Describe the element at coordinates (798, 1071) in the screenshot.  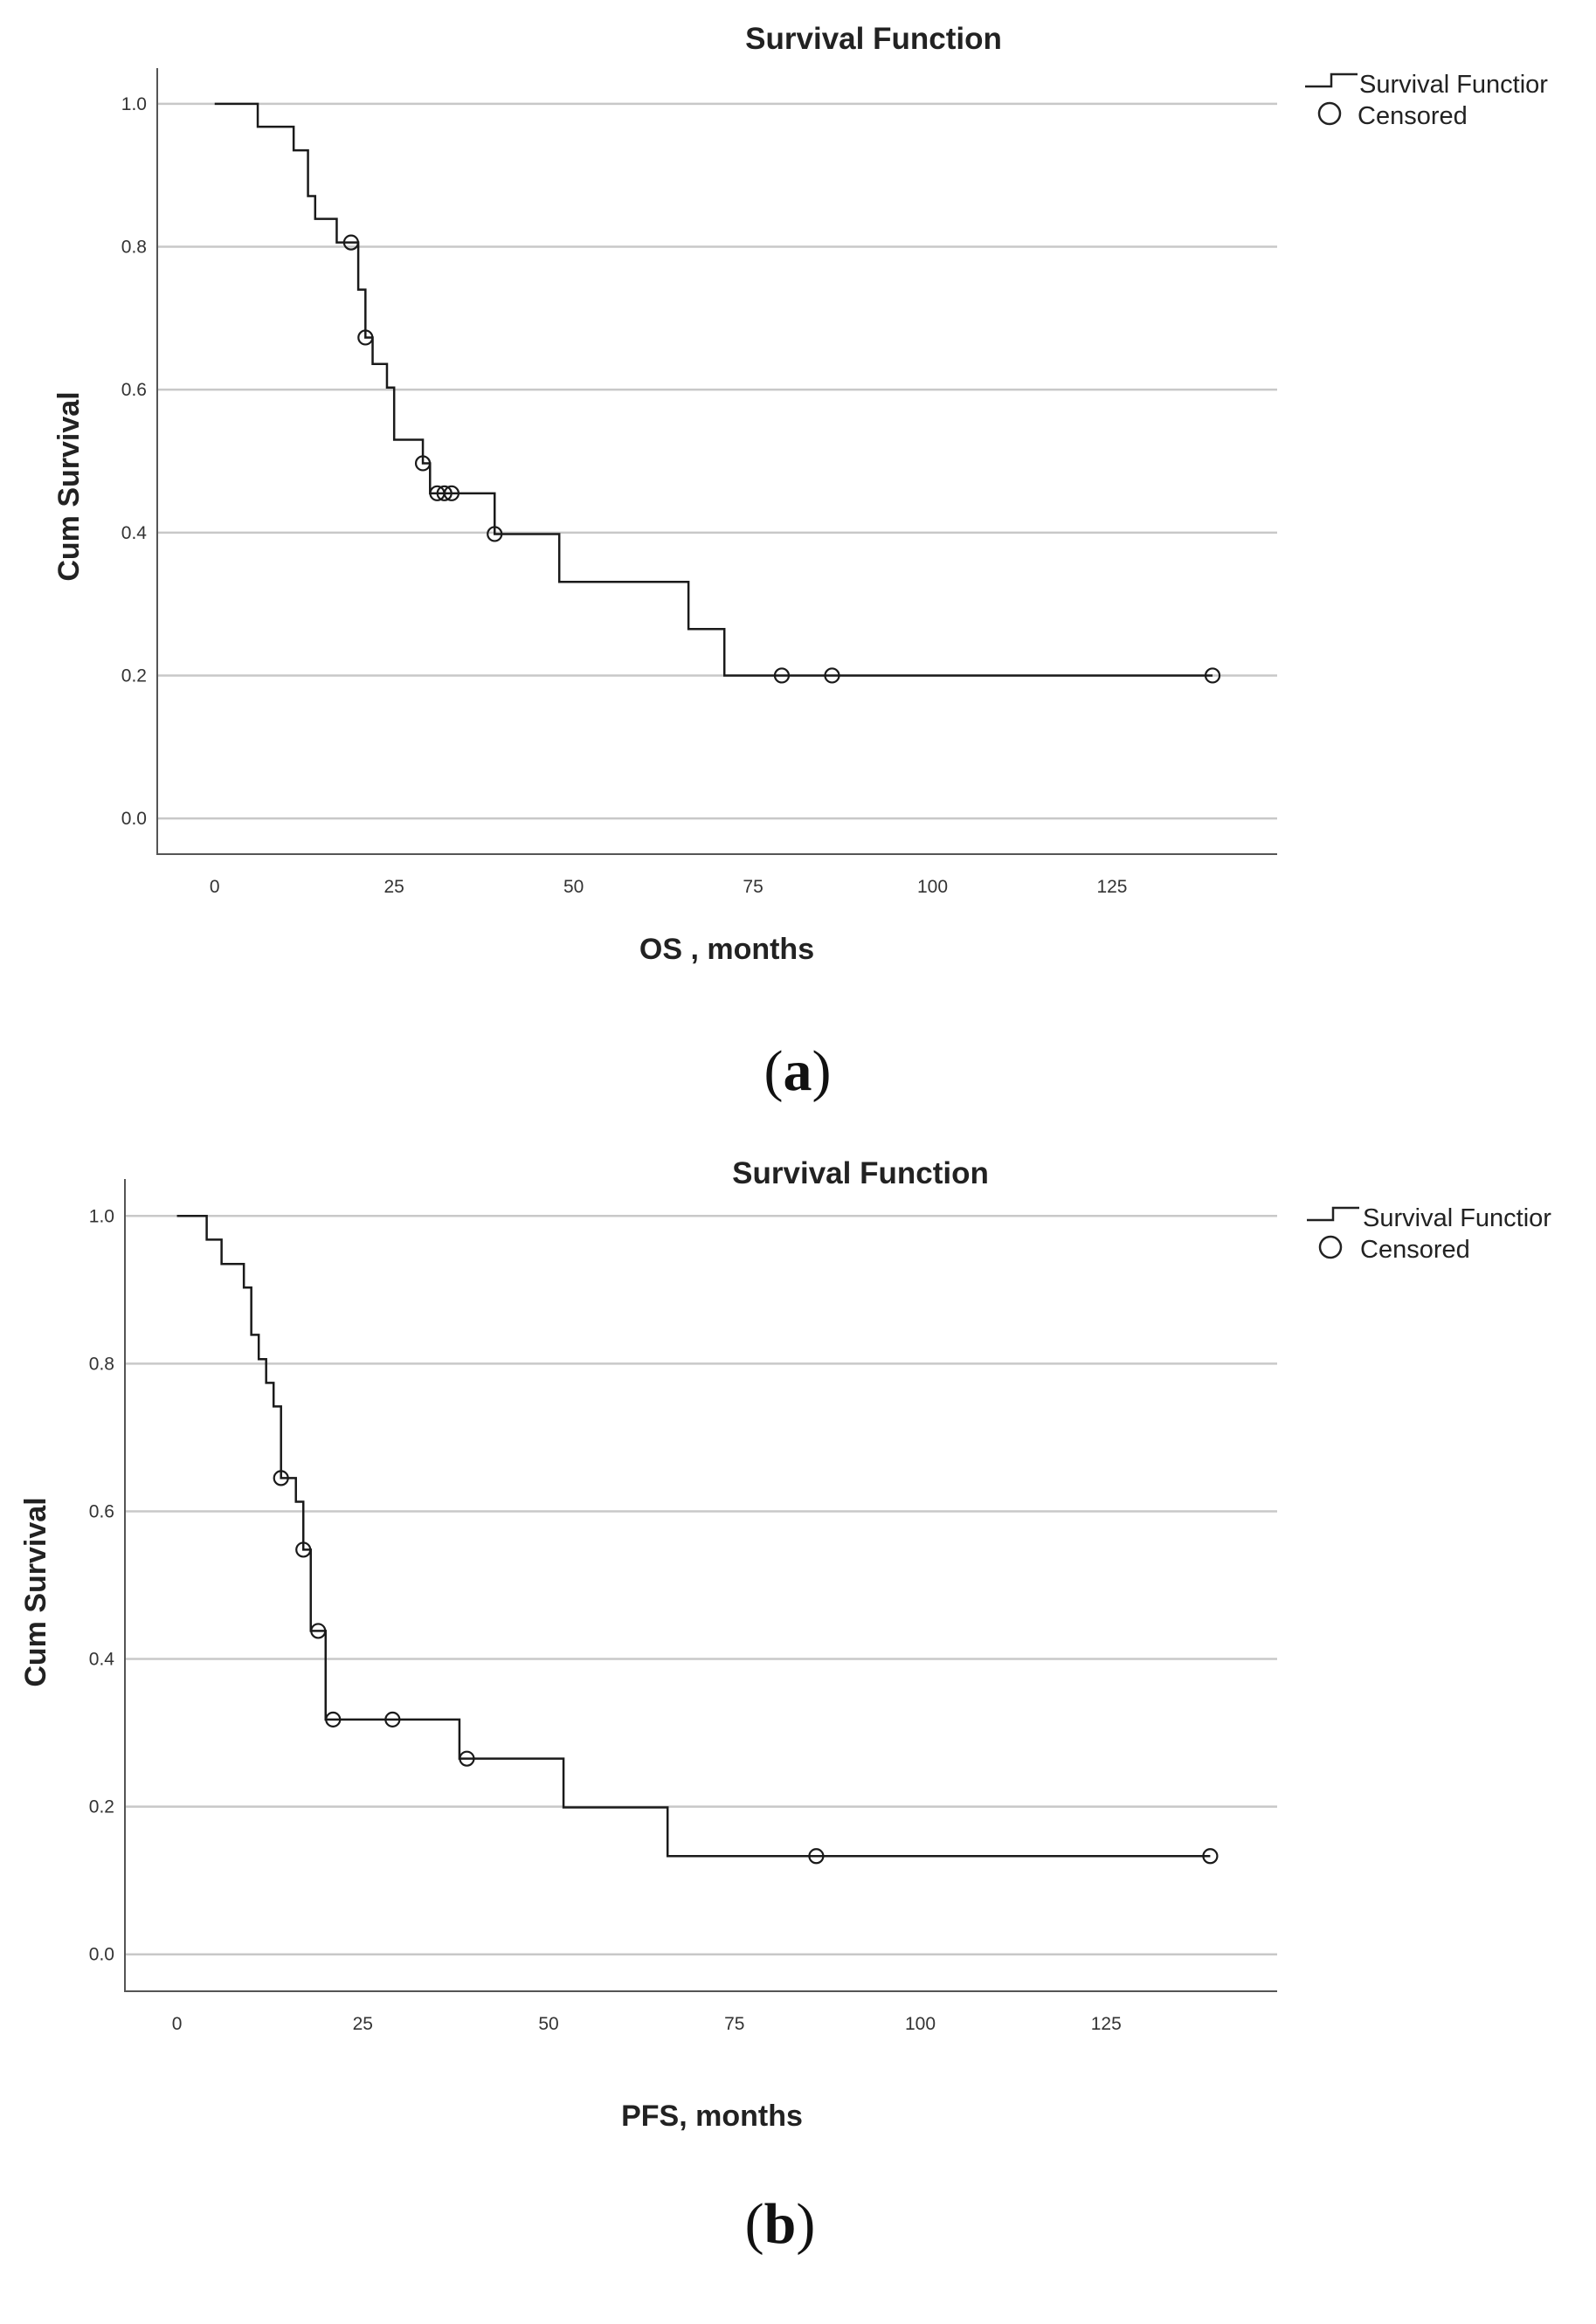
I see `panel-label-a: (a)` at that location.